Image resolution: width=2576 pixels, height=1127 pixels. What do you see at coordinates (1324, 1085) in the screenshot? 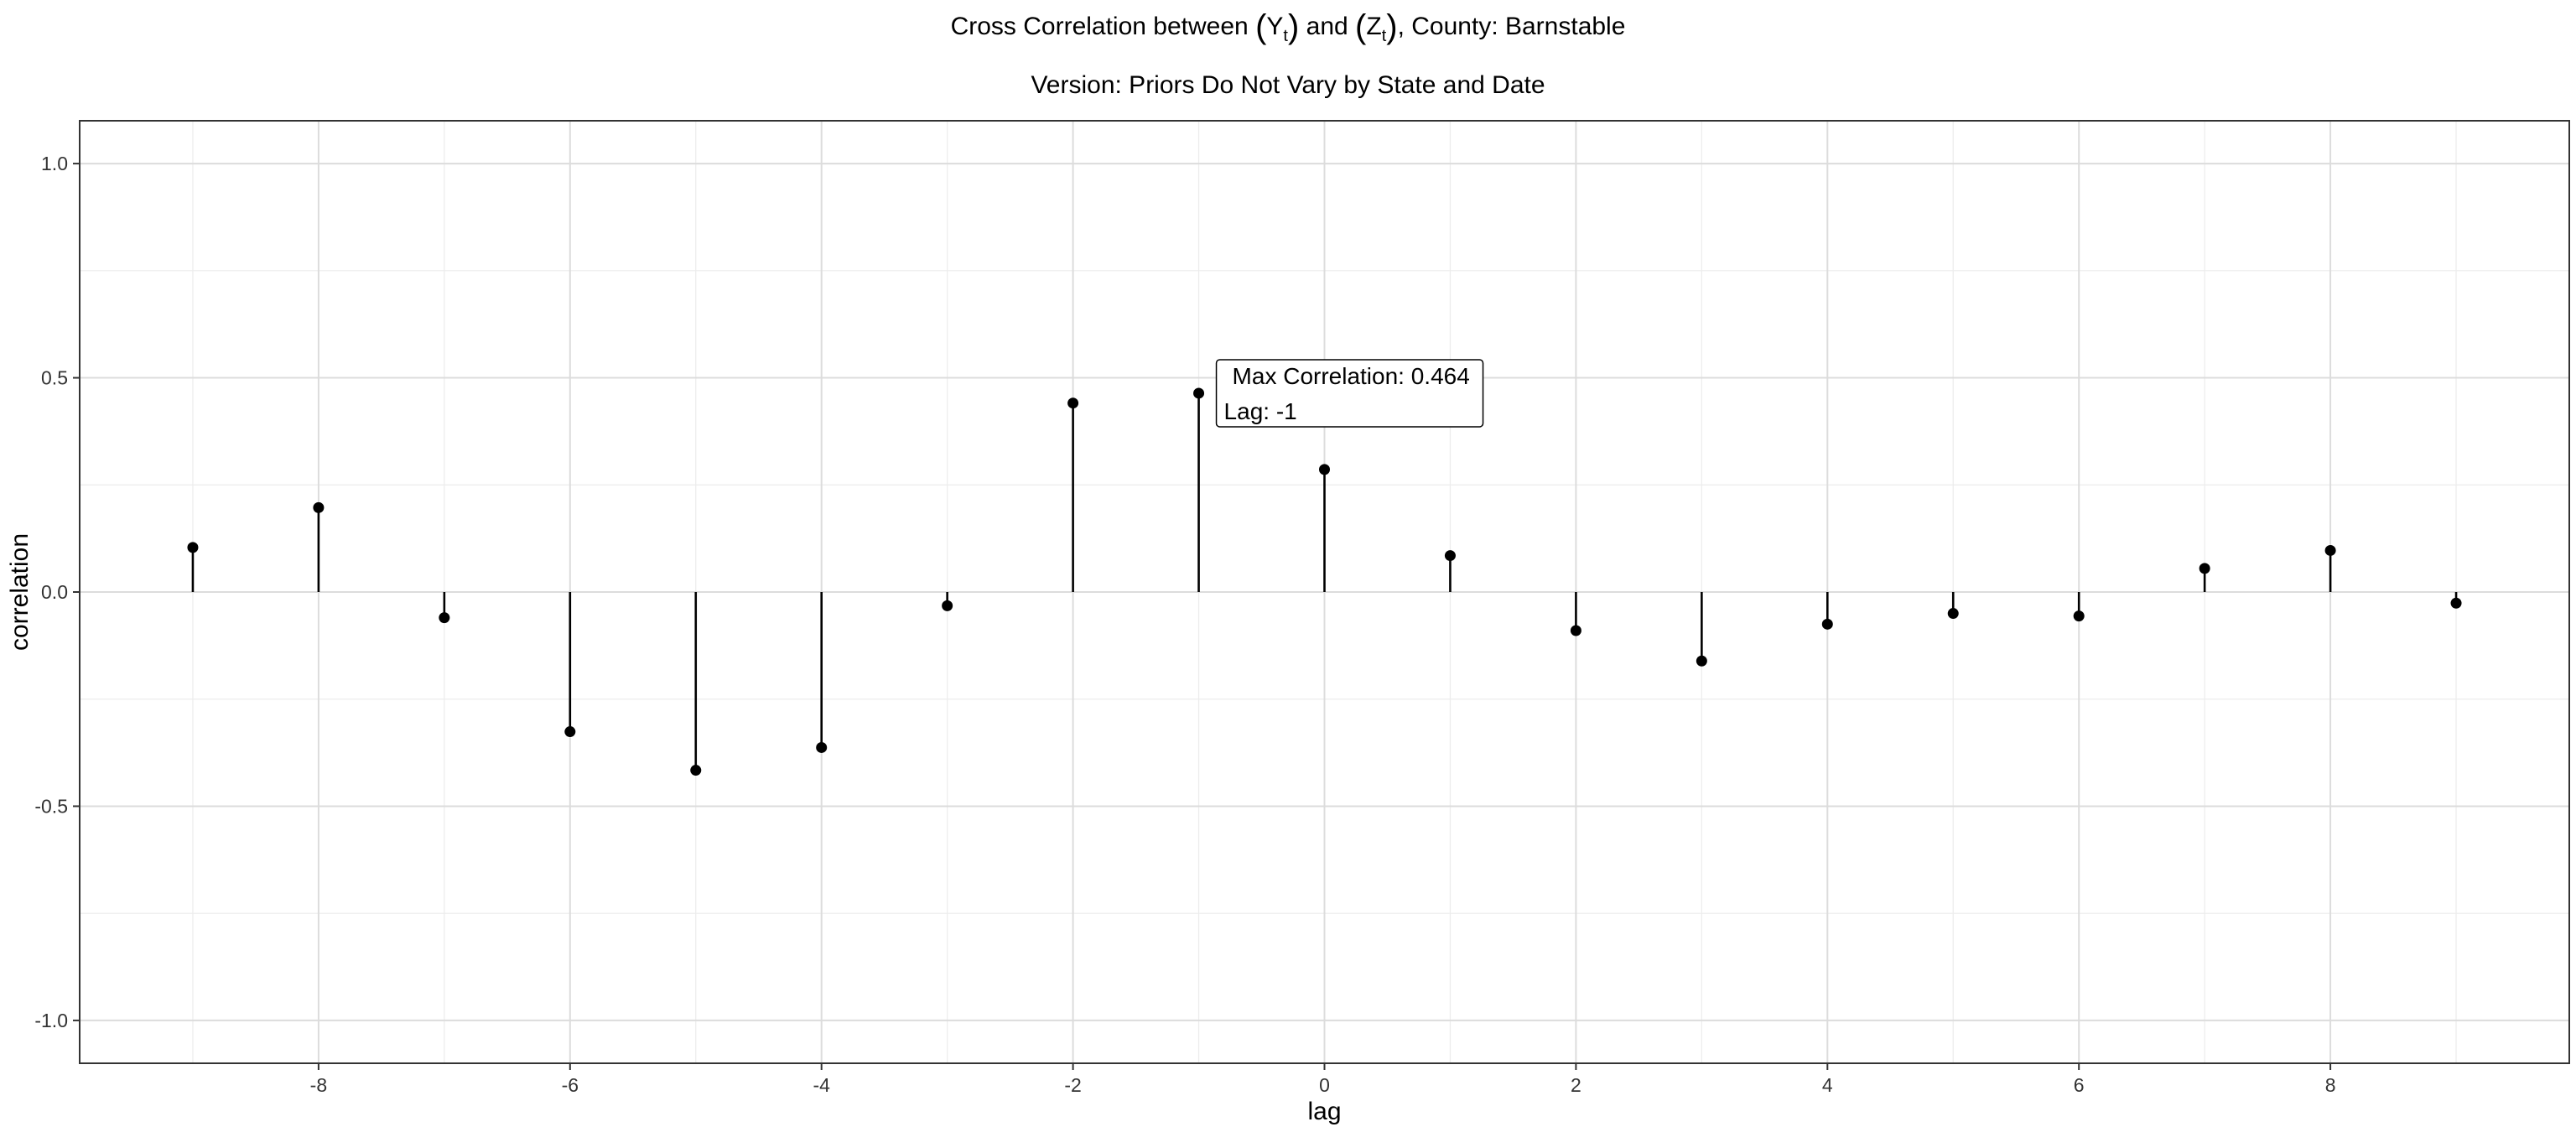
I see `x-tick-label: 0` at bounding box center [1324, 1085].